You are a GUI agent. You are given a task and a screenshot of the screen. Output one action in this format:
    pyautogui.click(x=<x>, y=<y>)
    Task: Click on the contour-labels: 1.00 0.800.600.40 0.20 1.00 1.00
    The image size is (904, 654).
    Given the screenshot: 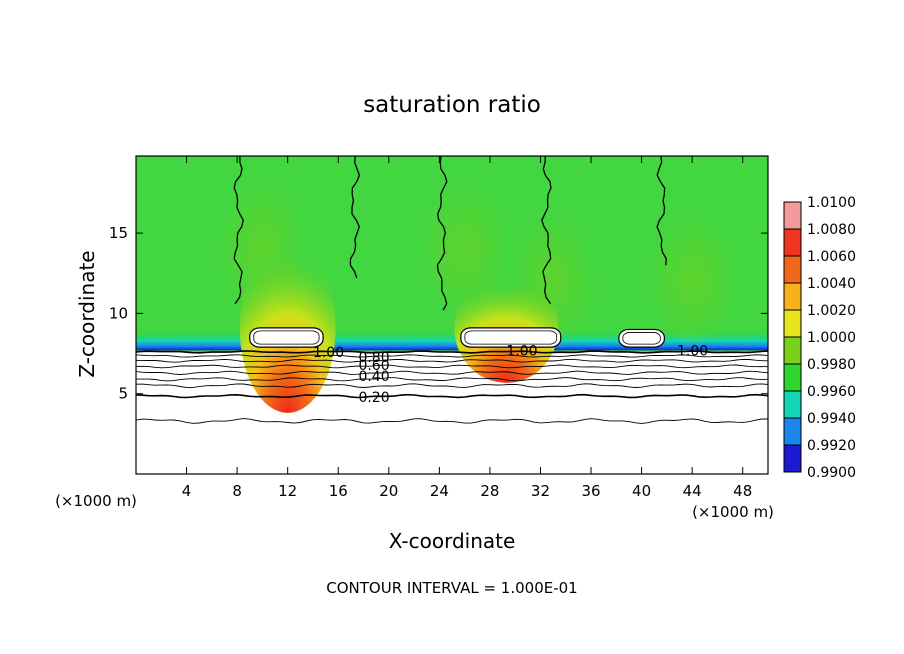 What is the action you would take?
    pyautogui.click(x=510, y=374)
    